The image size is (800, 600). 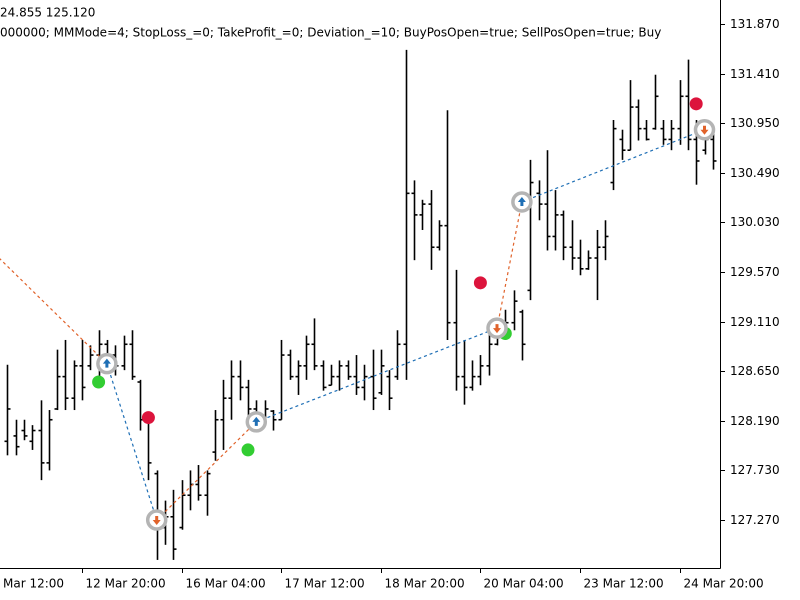 What do you see at coordinates (47, 13) in the screenshot?
I see `header-text: 24.855 125.120` at bounding box center [47, 13].